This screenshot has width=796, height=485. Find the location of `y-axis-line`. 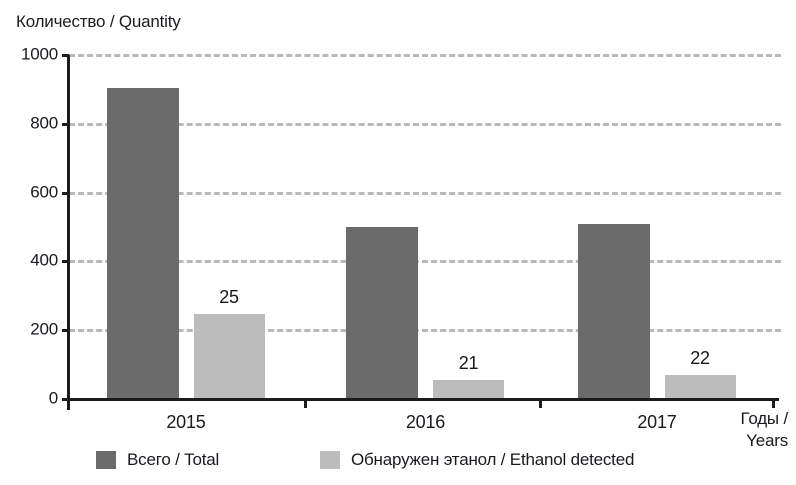

y-axis-line is located at coordinates (68, 232).